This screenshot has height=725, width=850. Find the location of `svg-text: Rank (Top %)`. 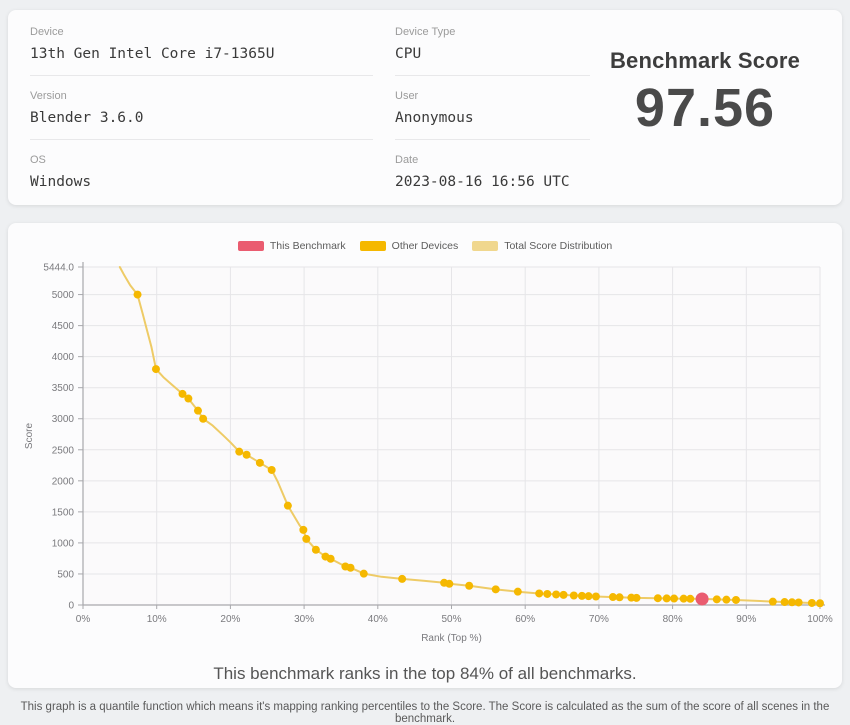

svg-text: Rank (Top %) is located at coordinates (451, 638).